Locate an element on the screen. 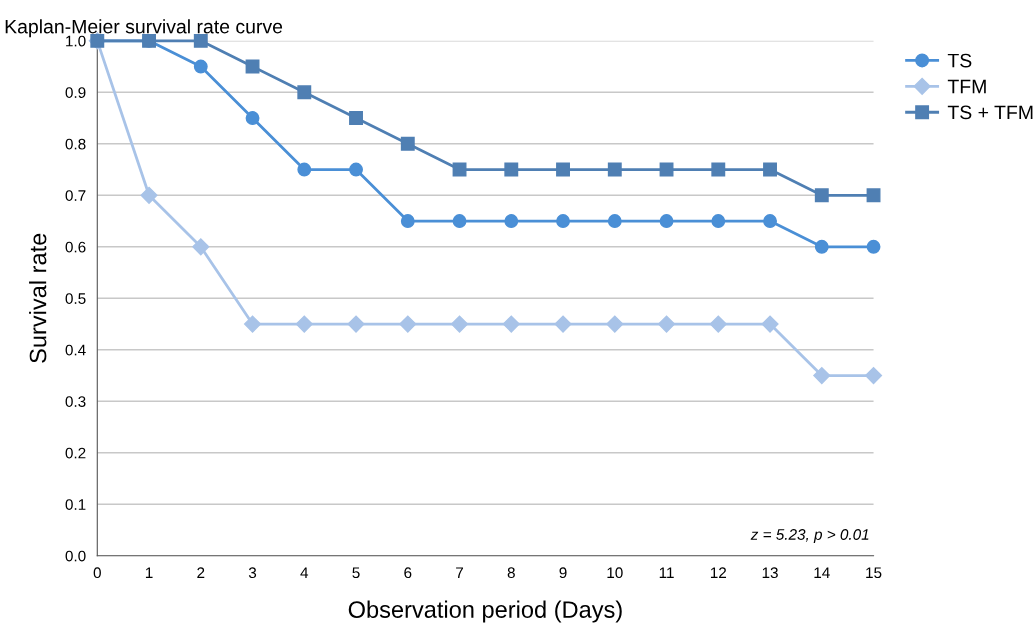  x-axis-title: Observation period (Days) is located at coordinates (485, 611).